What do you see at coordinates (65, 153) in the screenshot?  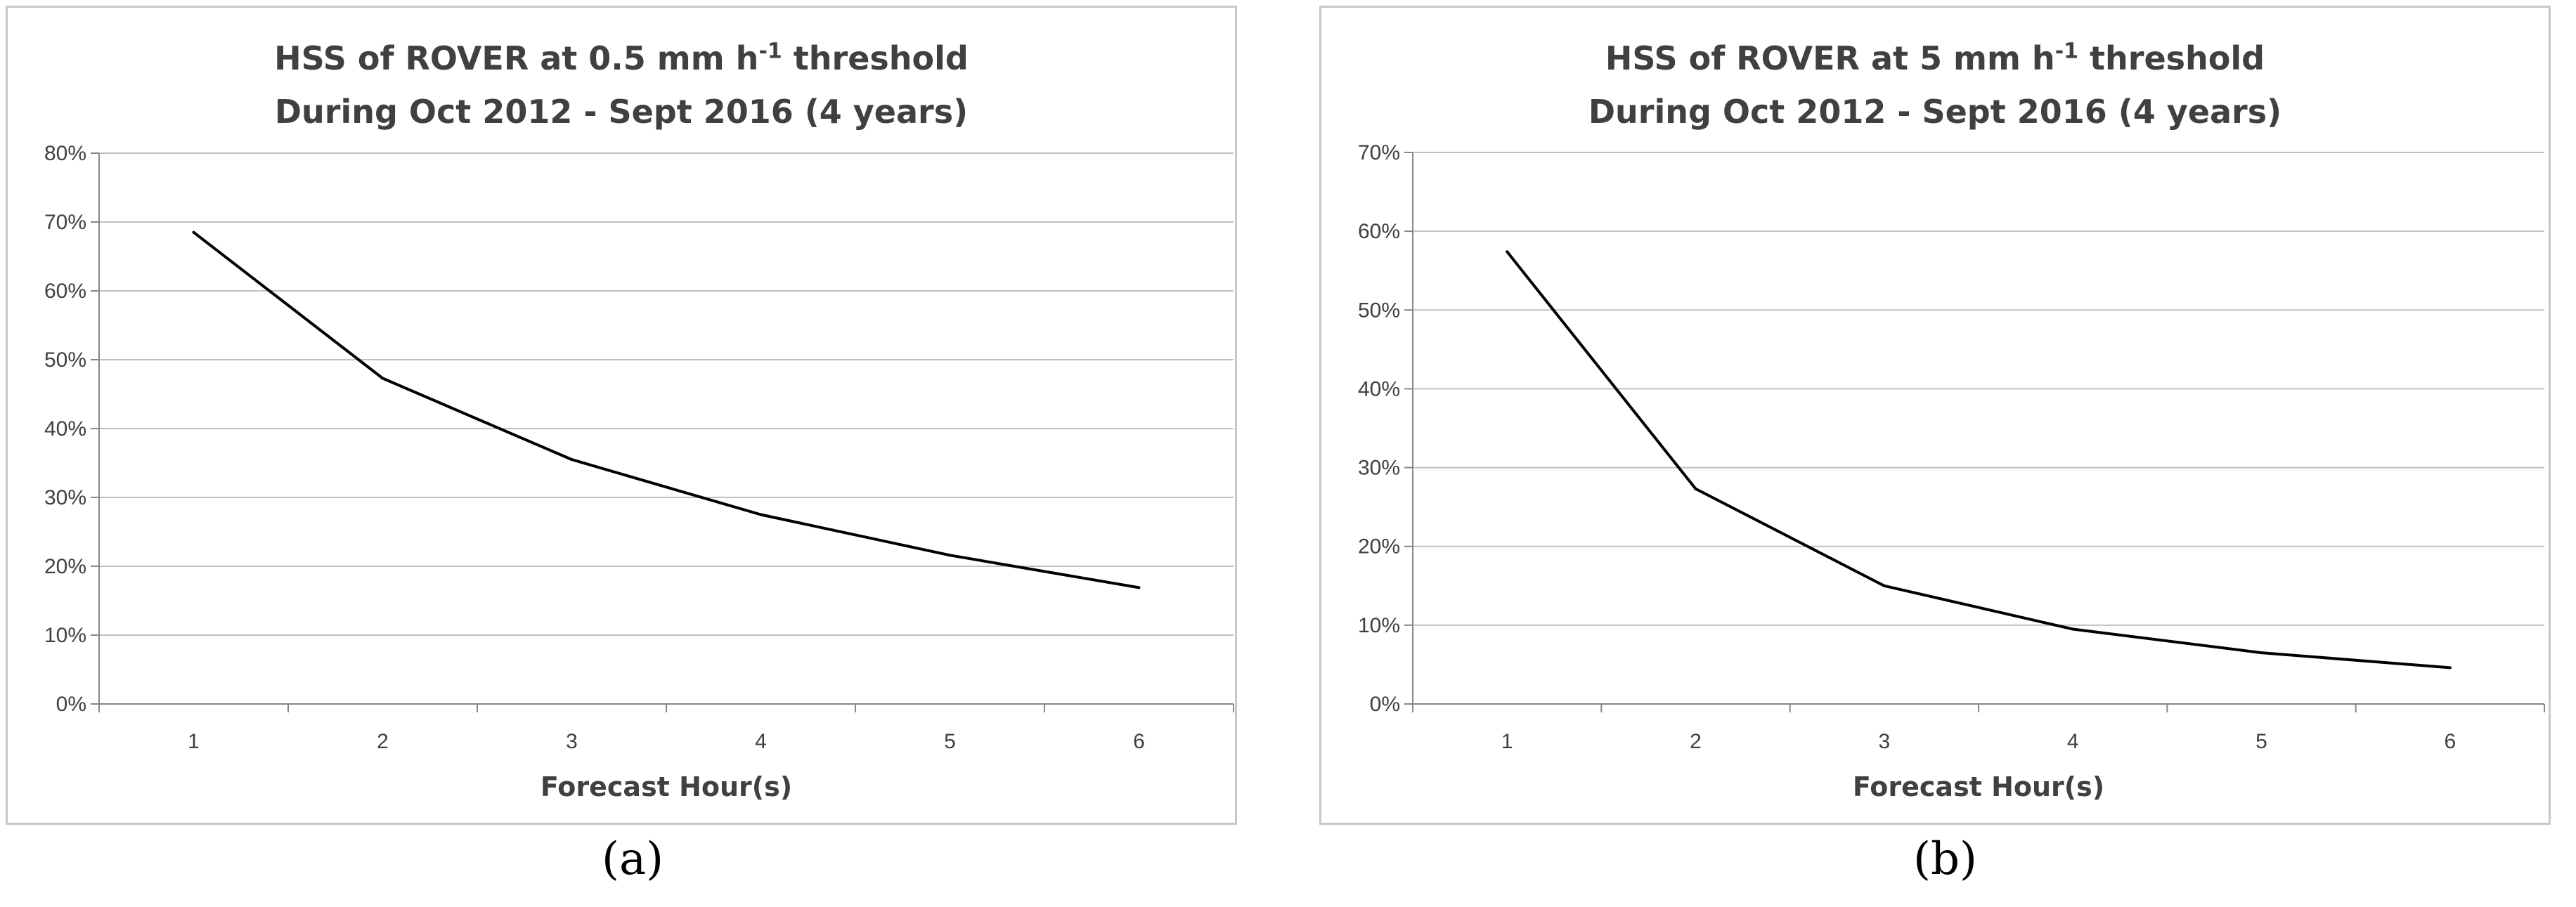 I see `y-tick-label: 80%` at bounding box center [65, 153].